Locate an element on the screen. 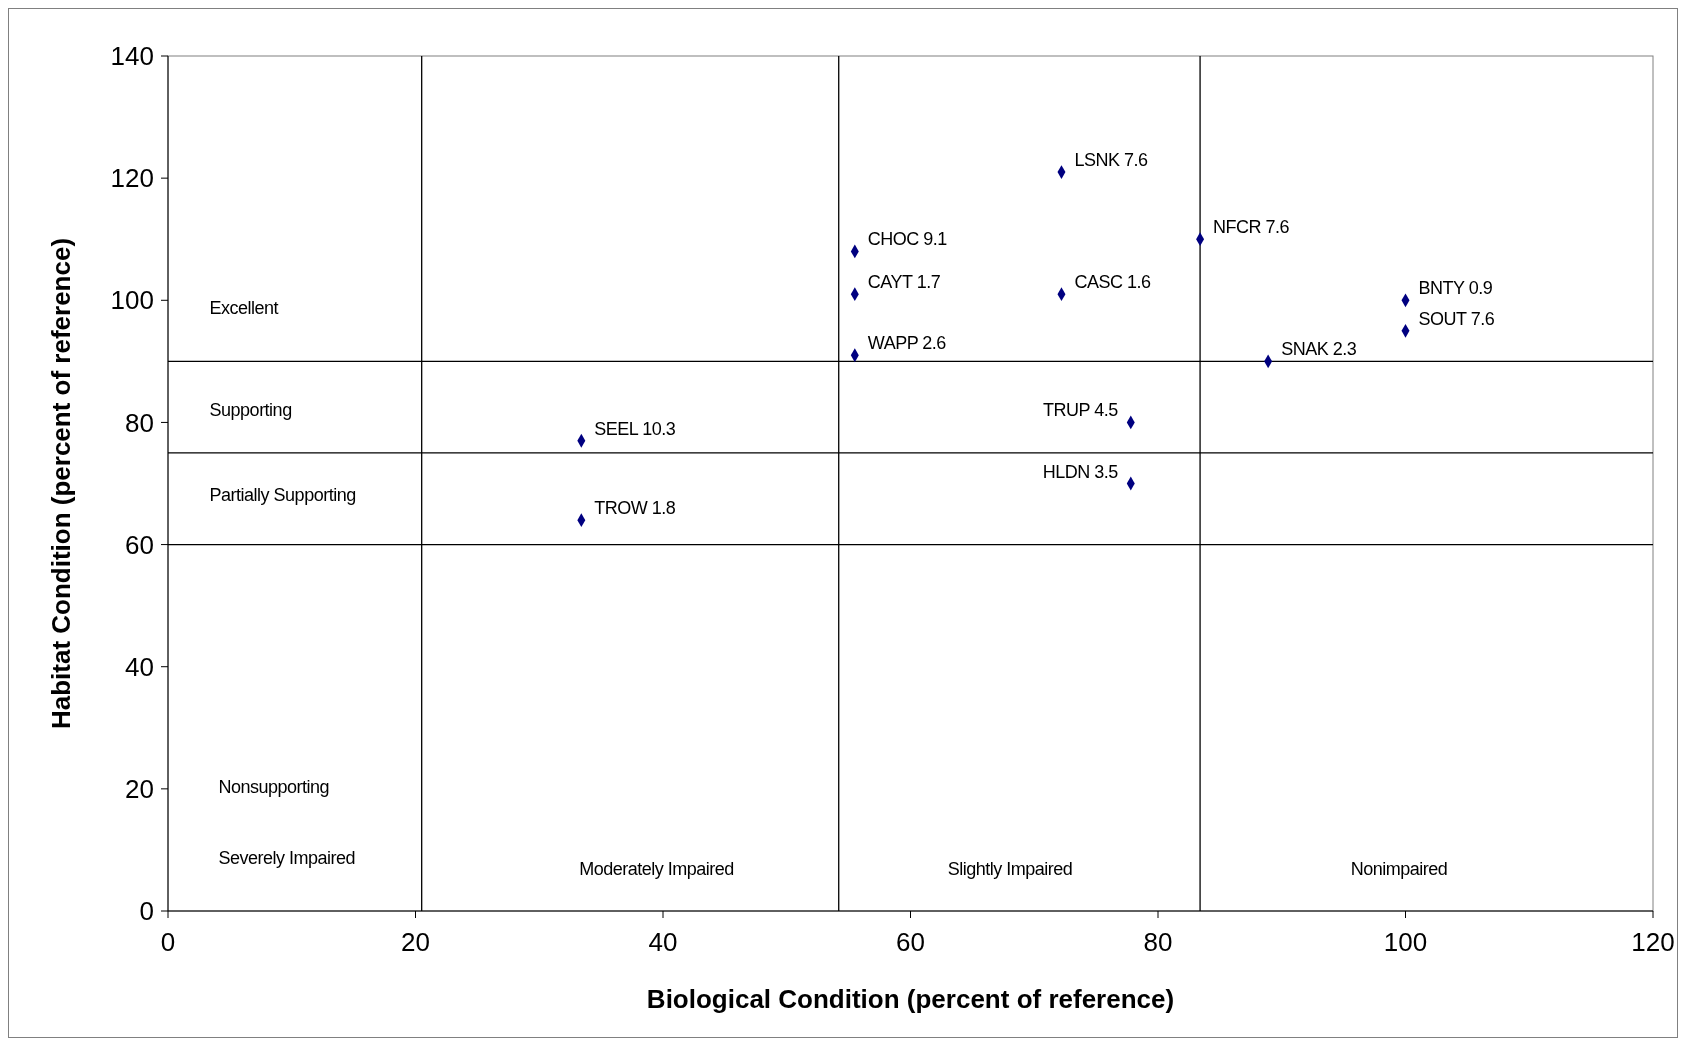 Image resolution: width=1690 pixels, height=1047 pixels. data-label: TROW 1.8 is located at coordinates (635, 508).